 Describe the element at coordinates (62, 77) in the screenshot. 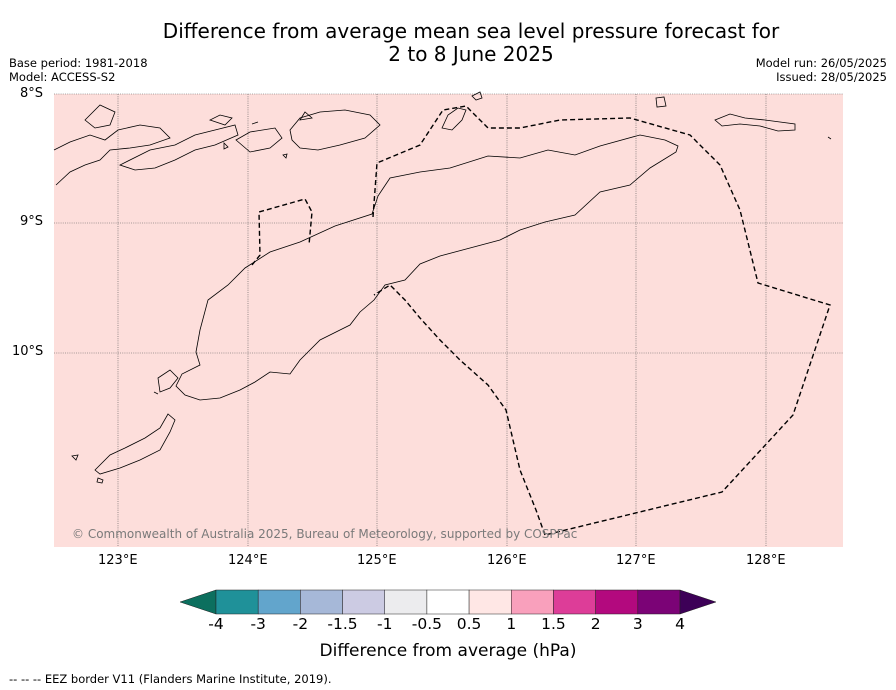

I see `model-name: Model: ACCESS-S2` at that location.